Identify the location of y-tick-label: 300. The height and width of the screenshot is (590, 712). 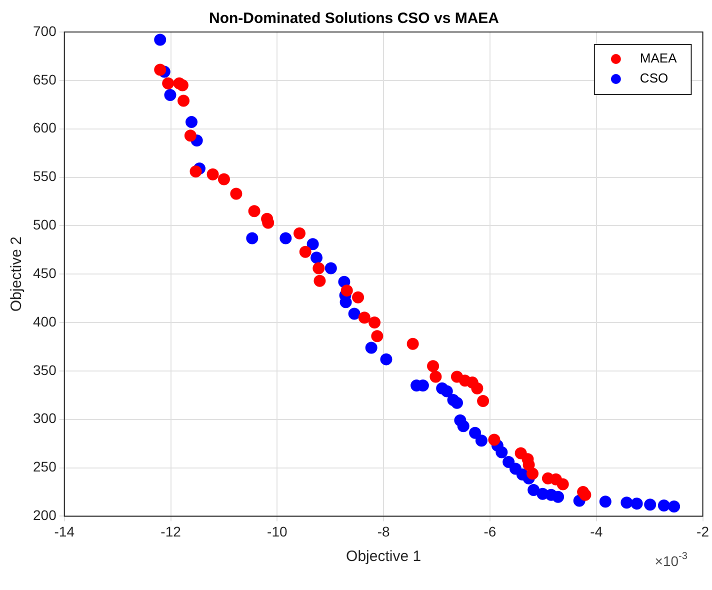
(45, 418).